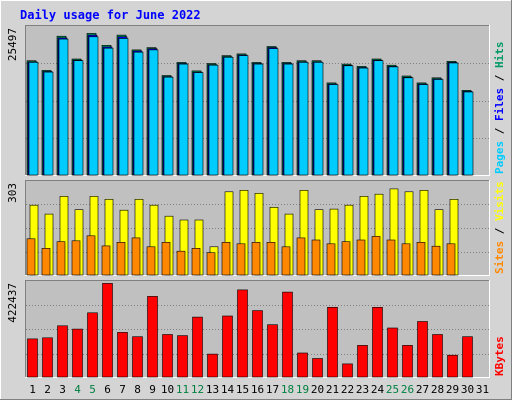 This screenshot has height=400, width=512. What do you see at coordinates (12, 193) in the screenshot?
I see `panel-max-label: 303` at bounding box center [12, 193].